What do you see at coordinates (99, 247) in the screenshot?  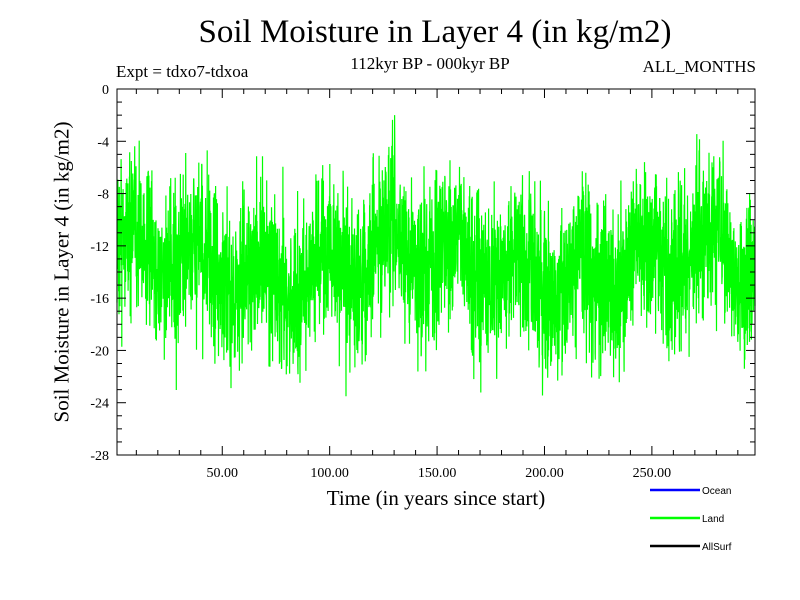 I see `y-tick-label: -12` at bounding box center [99, 247].